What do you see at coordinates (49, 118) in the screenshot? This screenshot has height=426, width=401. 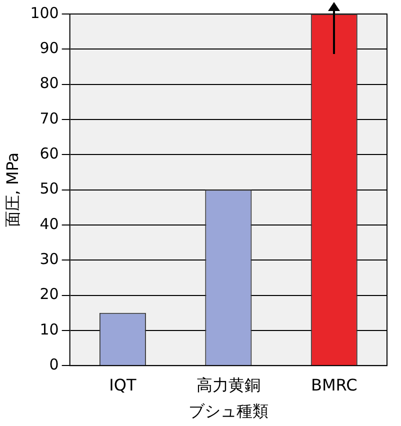 I see `y-tick-label: 70` at bounding box center [49, 118].